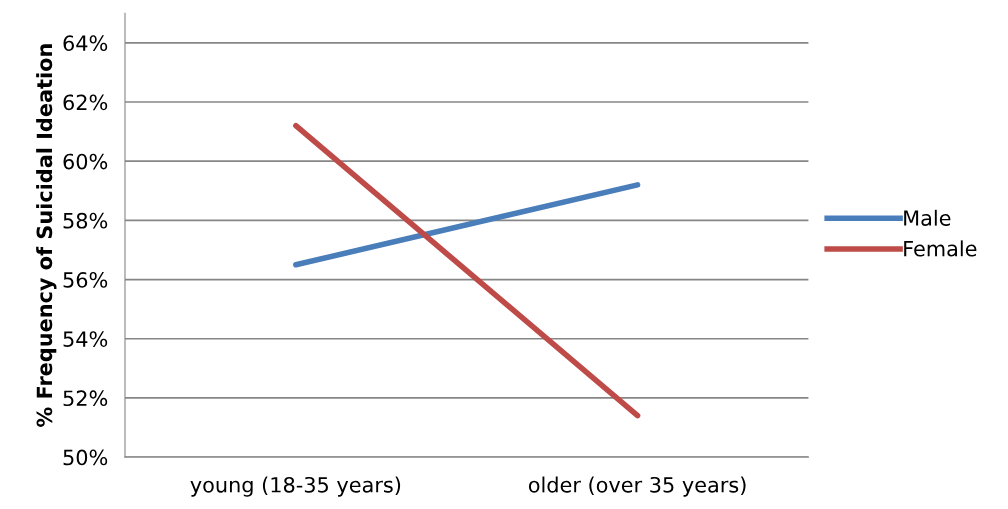 Image resolution: width=1008 pixels, height=509 pixels. What do you see at coordinates (85, 220) in the screenshot?
I see `y-tick-label: 58%` at bounding box center [85, 220].